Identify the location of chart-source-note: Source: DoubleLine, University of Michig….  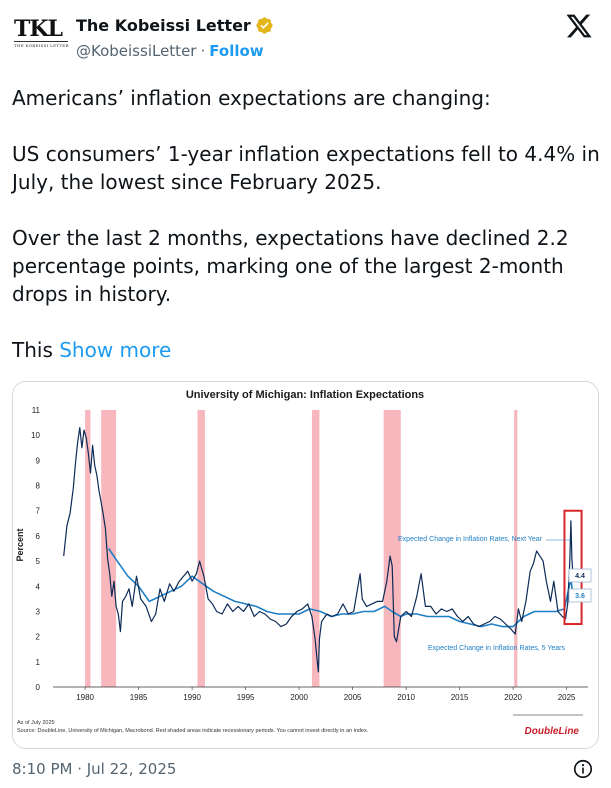
(193, 731).